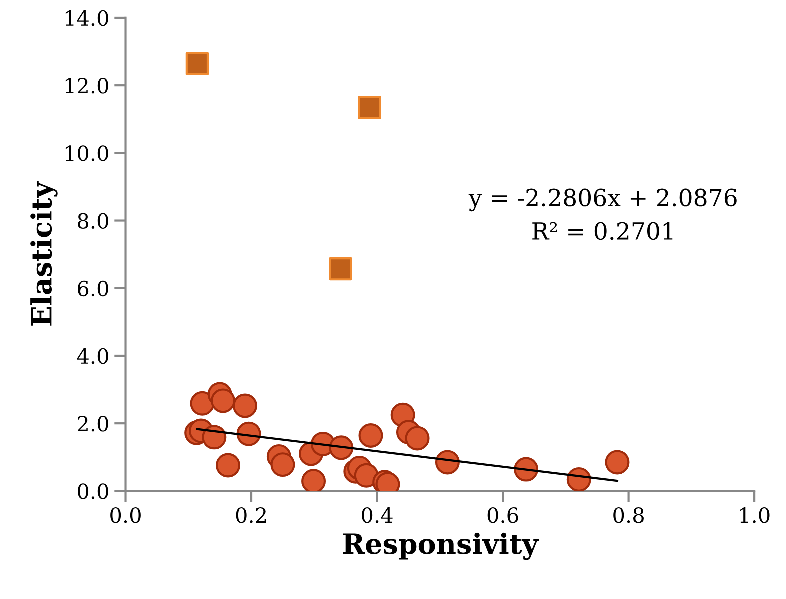  What do you see at coordinates (377, 516) in the screenshot?
I see `x-tick-label: 0.4` at bounding box center [377, 516].